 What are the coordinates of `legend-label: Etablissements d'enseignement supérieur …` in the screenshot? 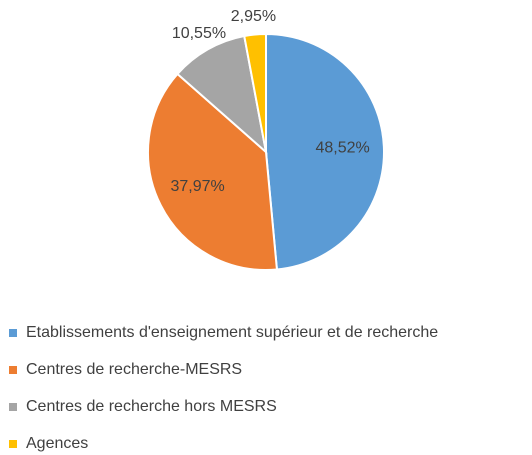 It's located at (232, 332).